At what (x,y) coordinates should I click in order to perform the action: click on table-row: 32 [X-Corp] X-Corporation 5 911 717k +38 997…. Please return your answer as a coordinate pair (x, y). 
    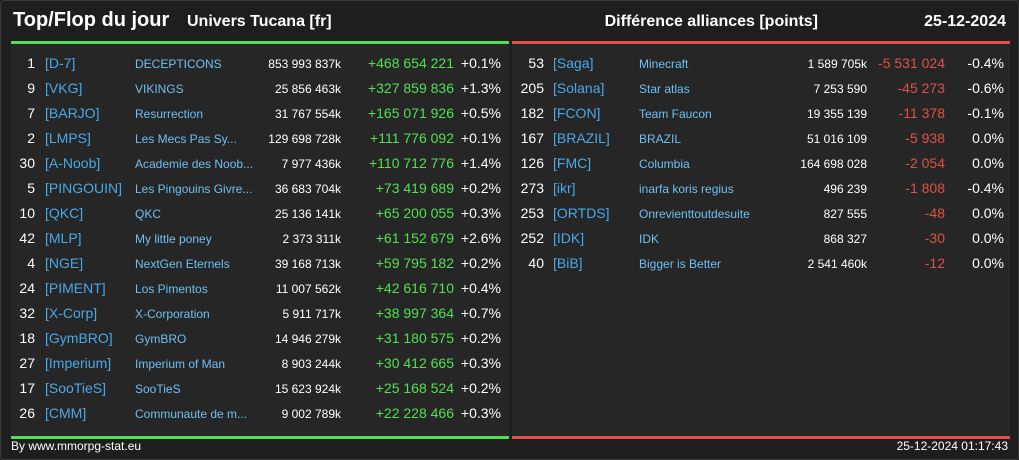
    Looking at the image, I should click on (260, 313).